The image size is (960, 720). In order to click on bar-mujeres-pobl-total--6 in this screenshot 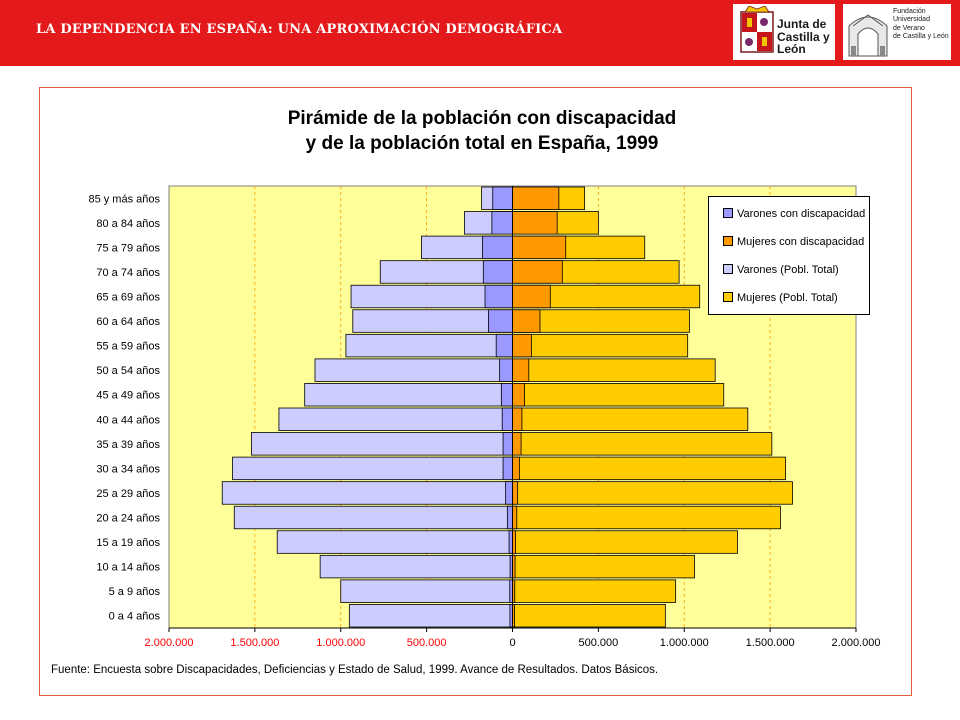, I will do `click(649, 468)`.